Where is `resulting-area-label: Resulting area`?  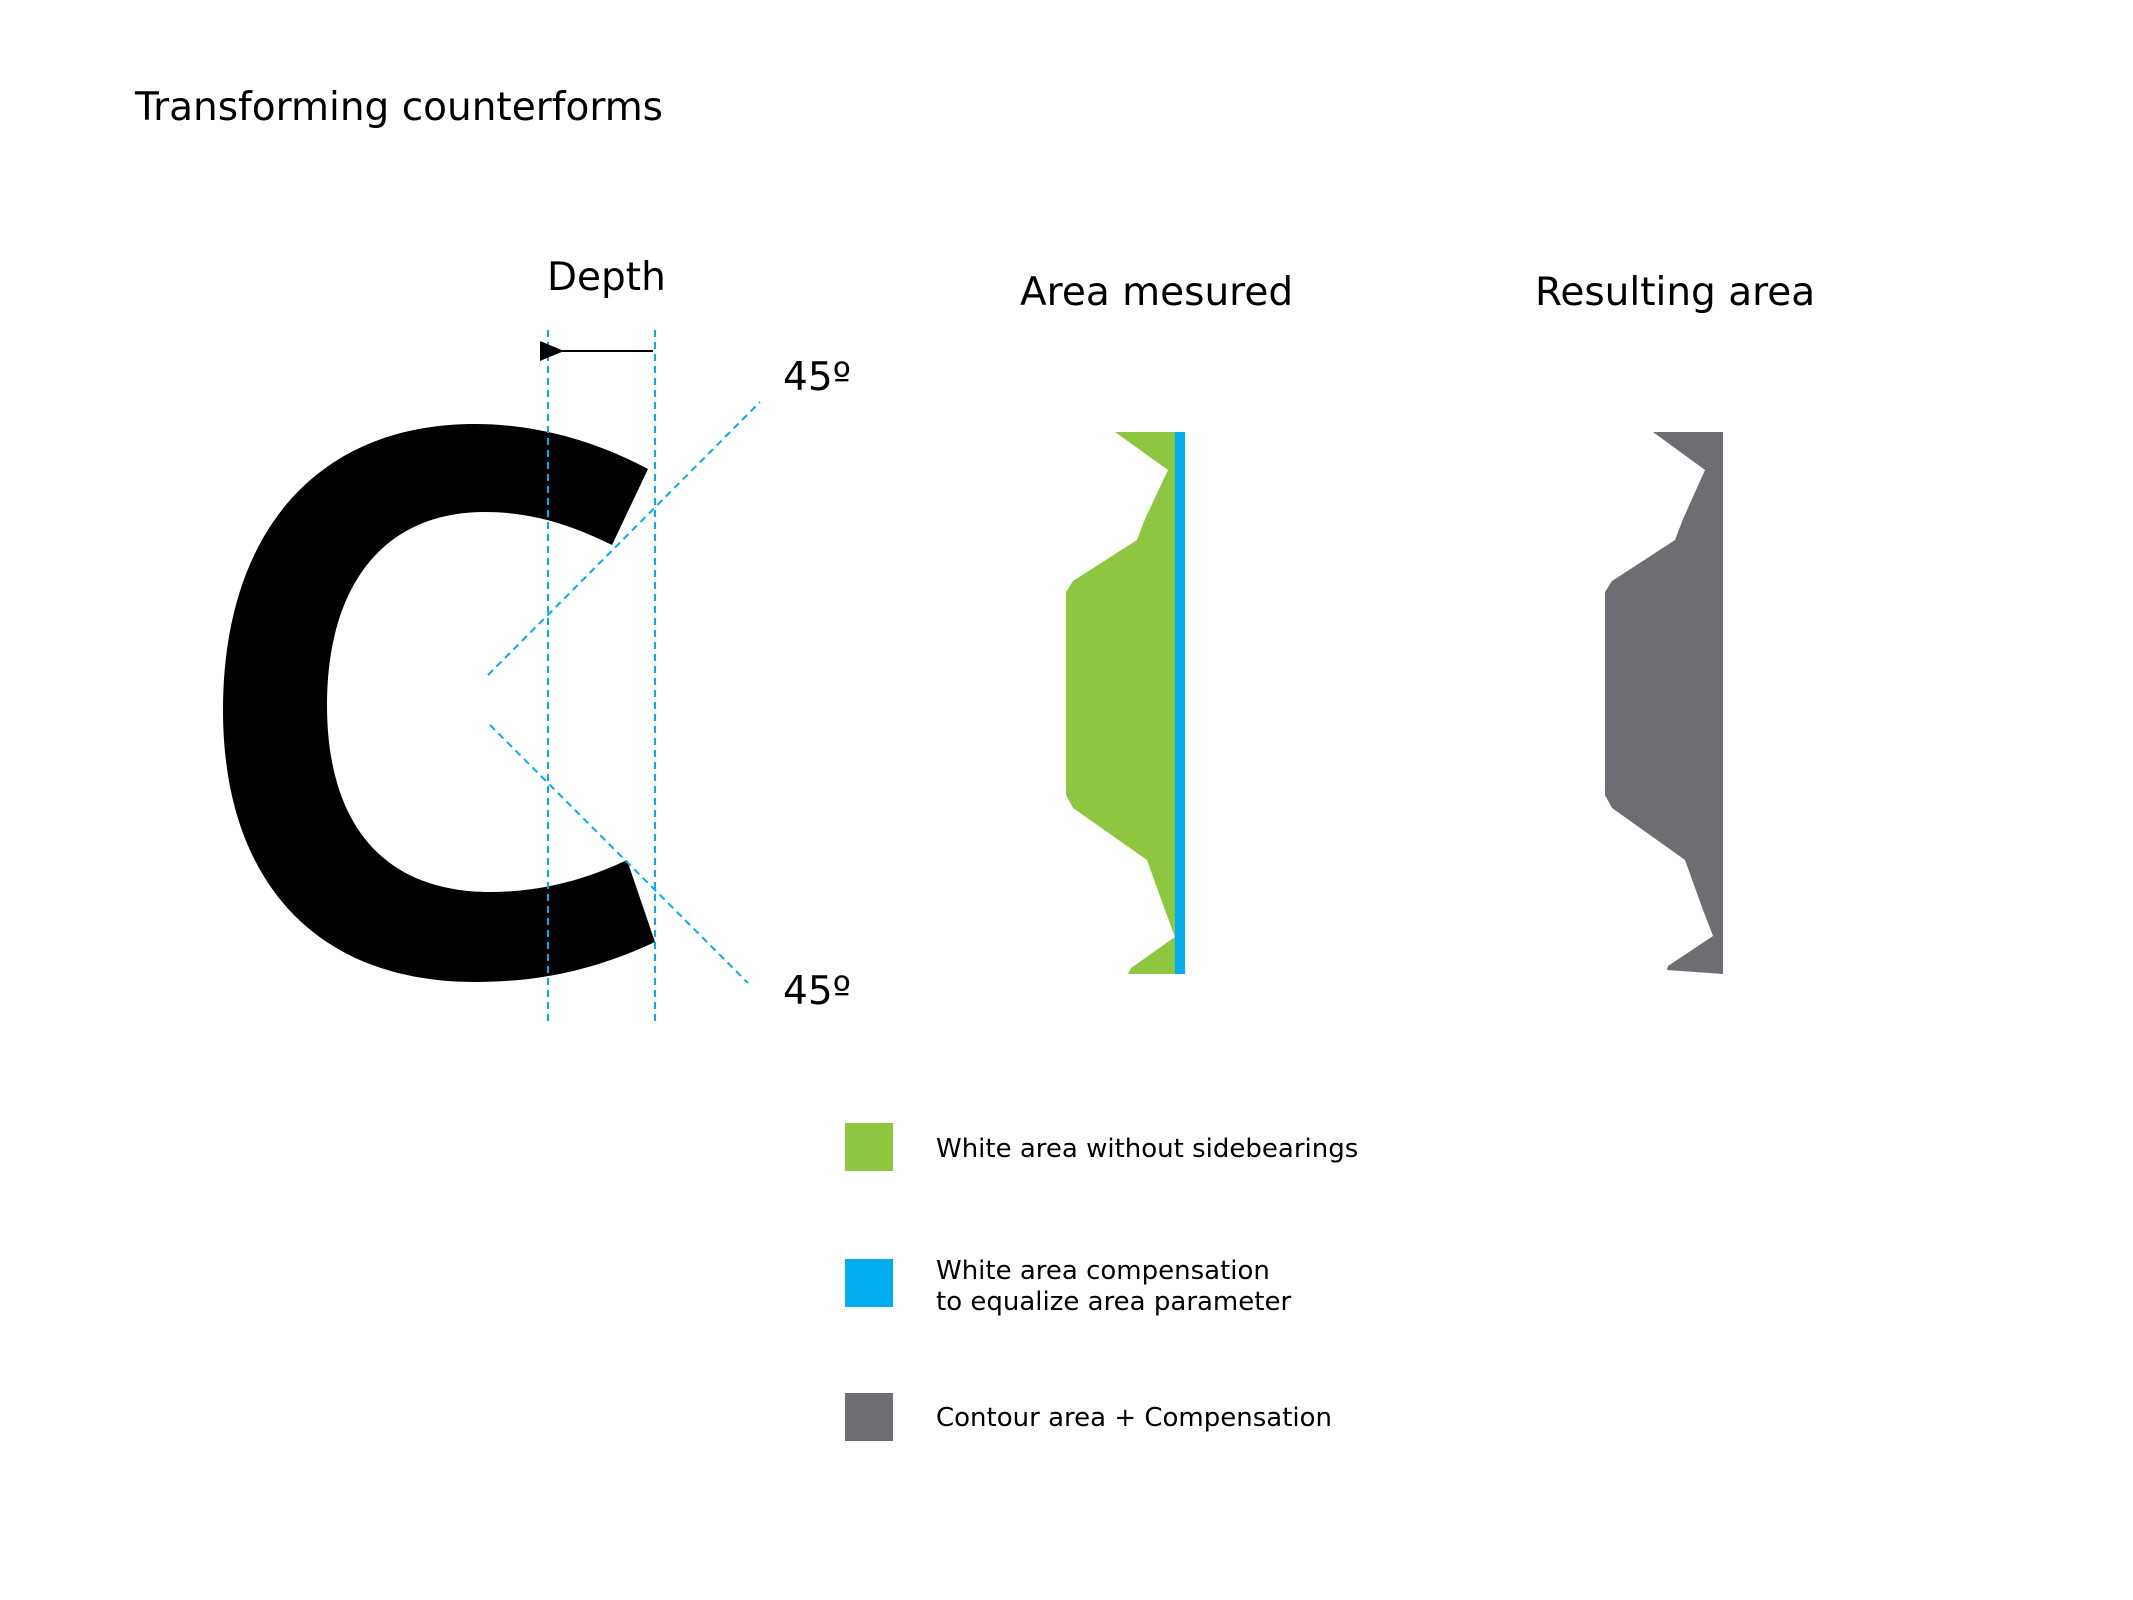 resulting-area-label: Resulting area is located at coordinates (1675, 292).